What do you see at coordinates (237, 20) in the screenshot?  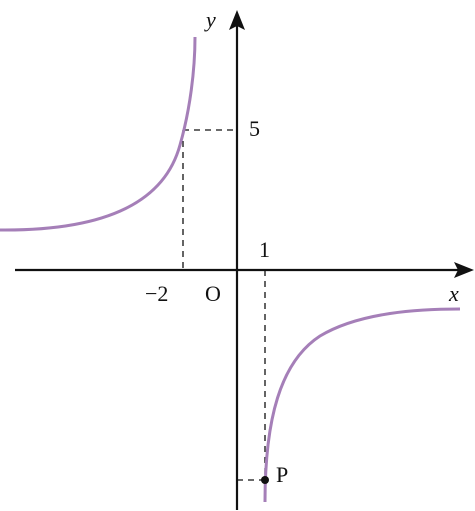 I see `y-arrow` at bounding box center [237, 20].